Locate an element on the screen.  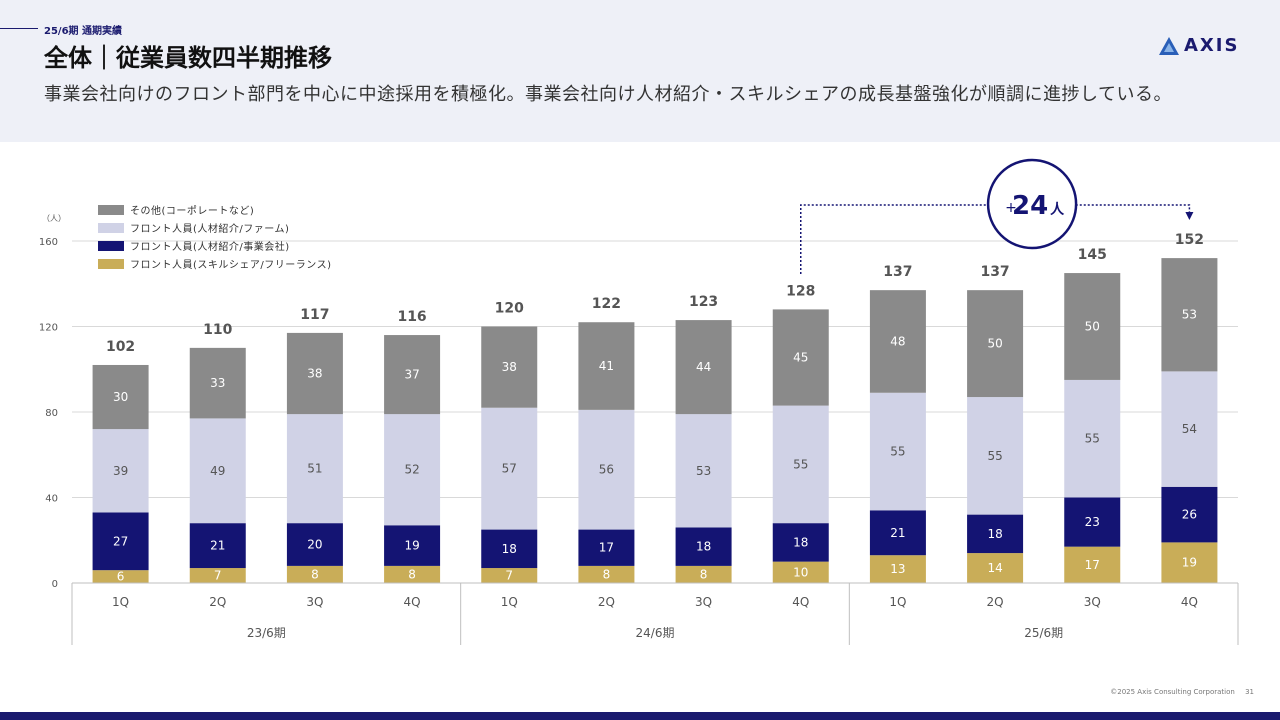
footer-note: ©2025 Axis Consulting Corporation 31 is located at coordinates (1182, 692).